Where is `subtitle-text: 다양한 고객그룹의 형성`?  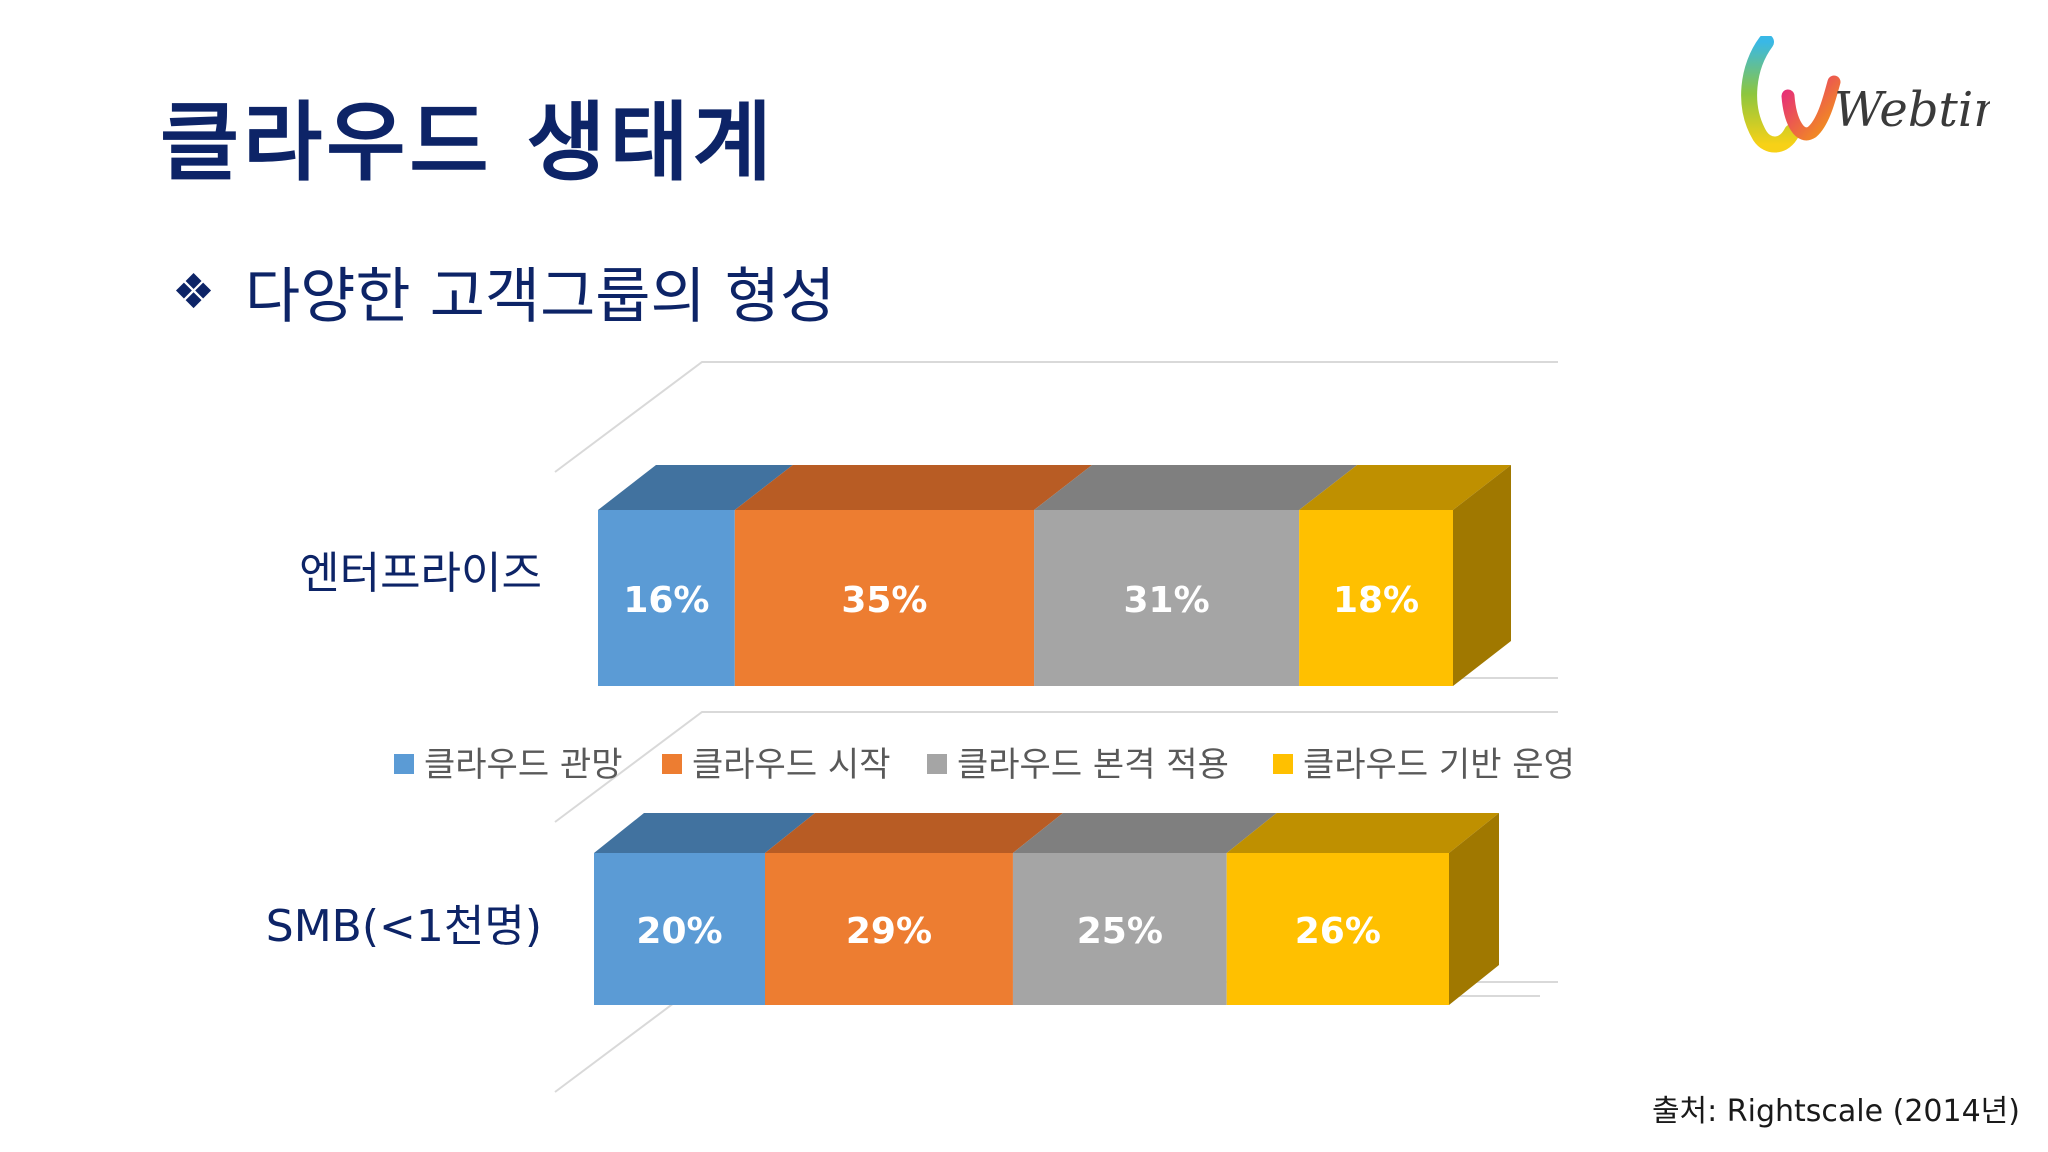
subtitle-text: 다양한 고객그룹의 형성 is located at coordinates (540, 297).